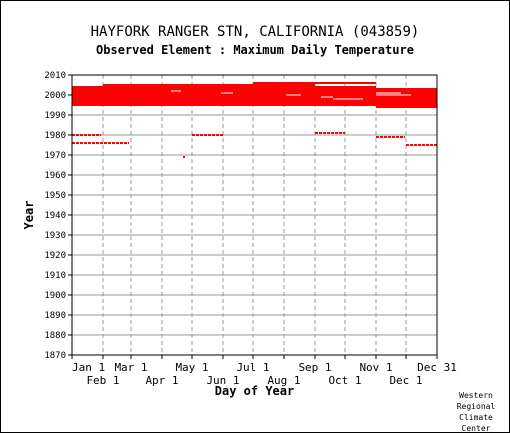  Describe the element at coordinates (476, 417) in the screenshot. I see `credit-line-3: Climate` at that location.